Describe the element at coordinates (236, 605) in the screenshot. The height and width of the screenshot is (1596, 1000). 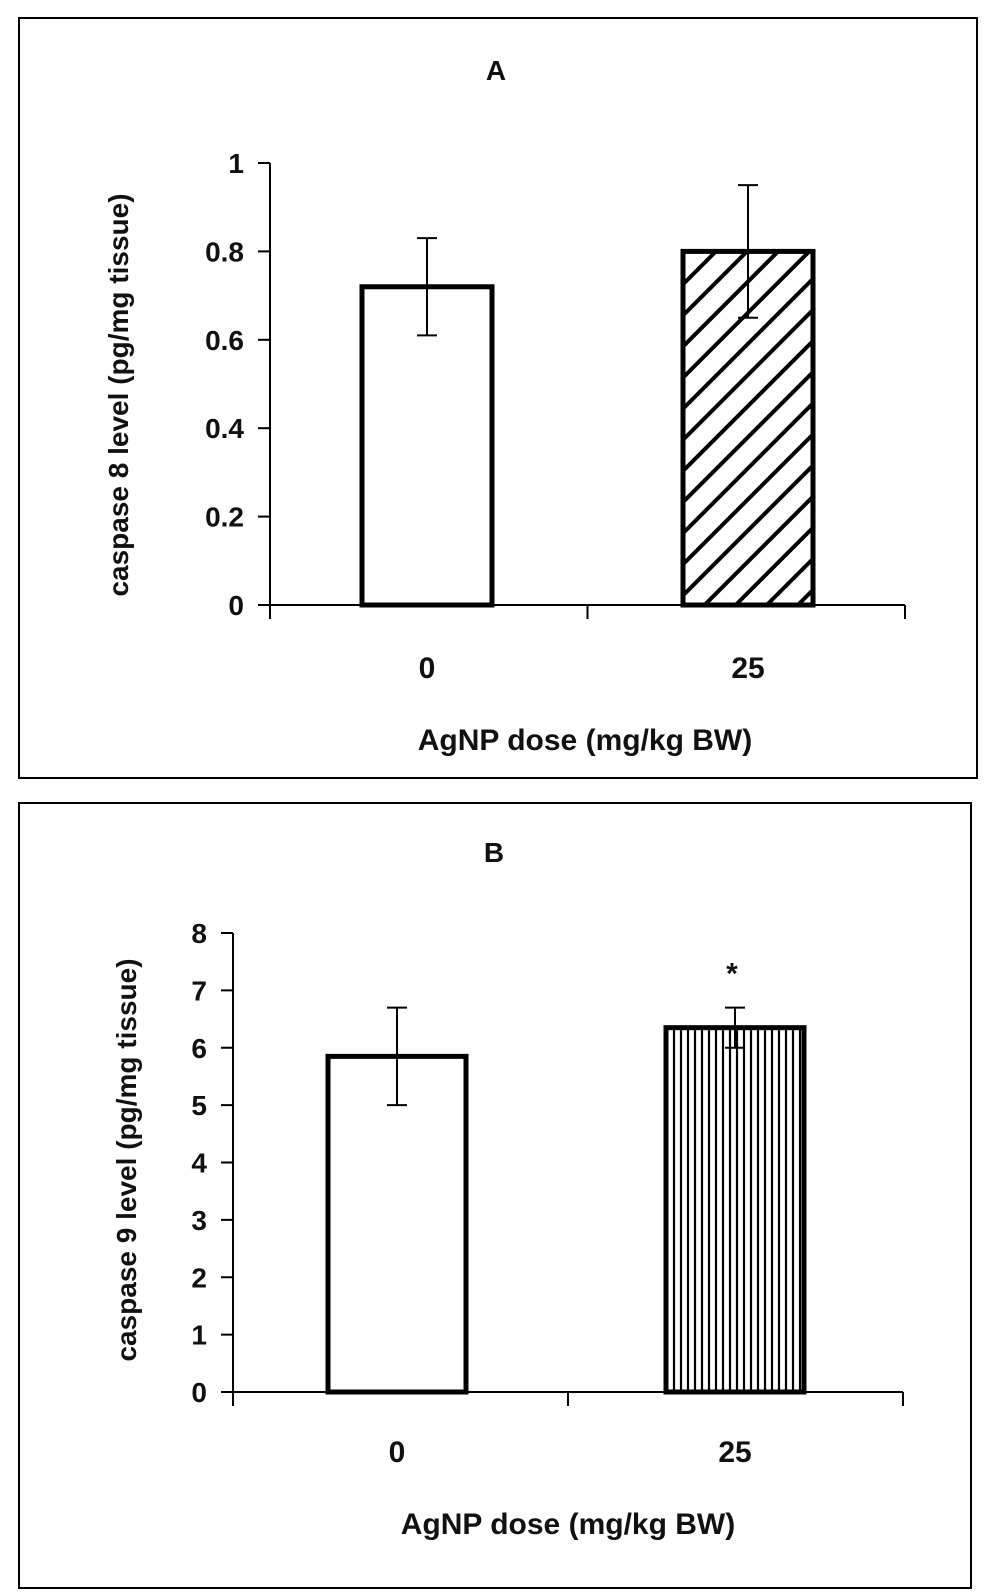
I see `chart-a-y-tick-label: 0` at that location.